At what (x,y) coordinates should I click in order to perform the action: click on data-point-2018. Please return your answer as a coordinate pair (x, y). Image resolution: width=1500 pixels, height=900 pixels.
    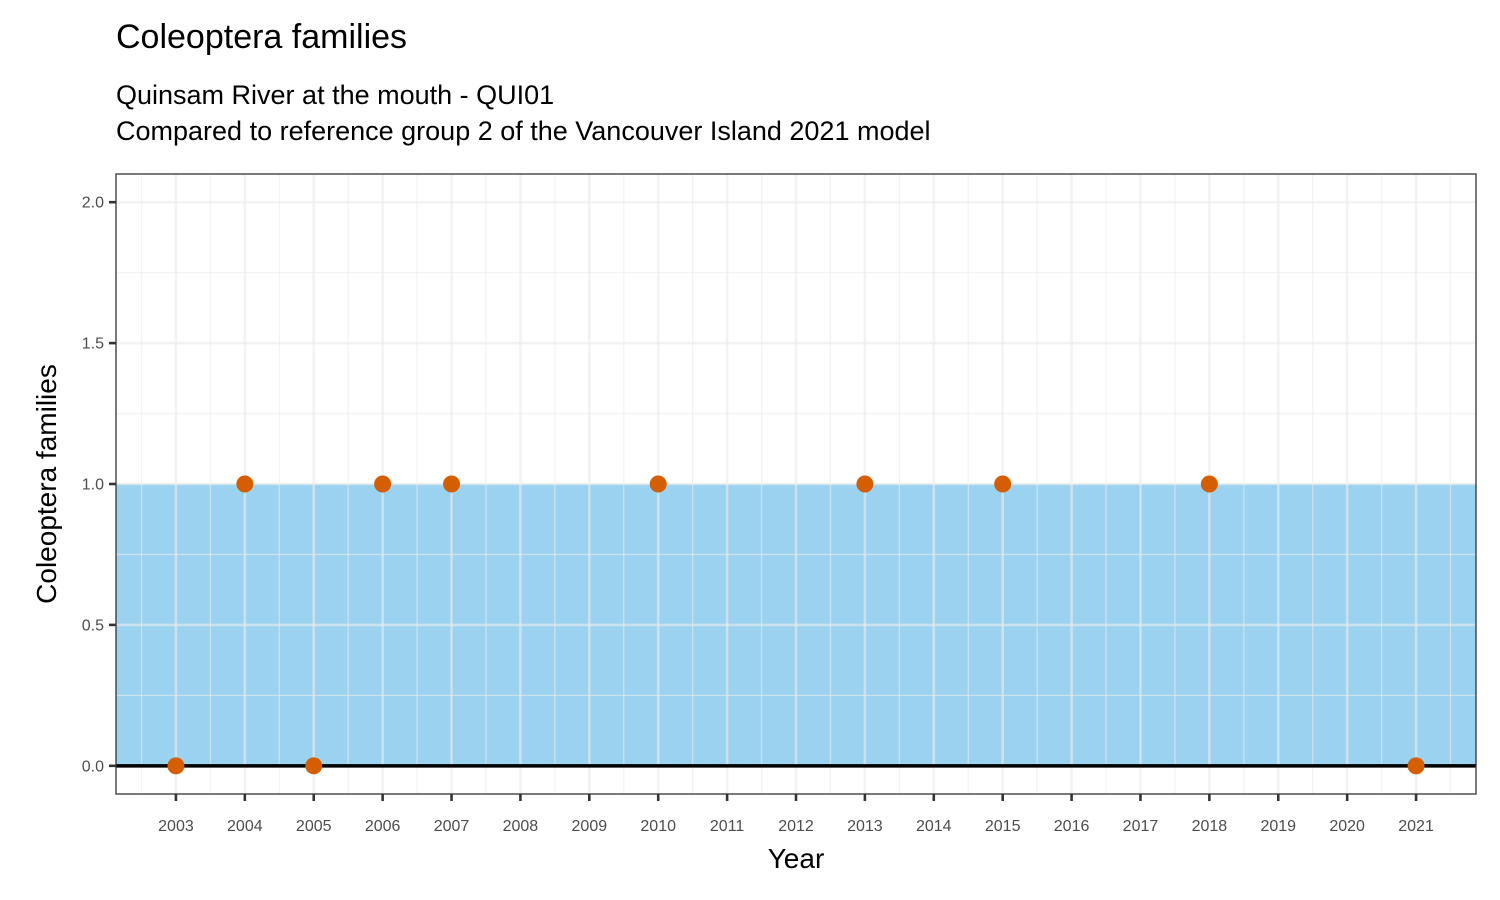
    Looking at the image, I should click on (1209, 484).